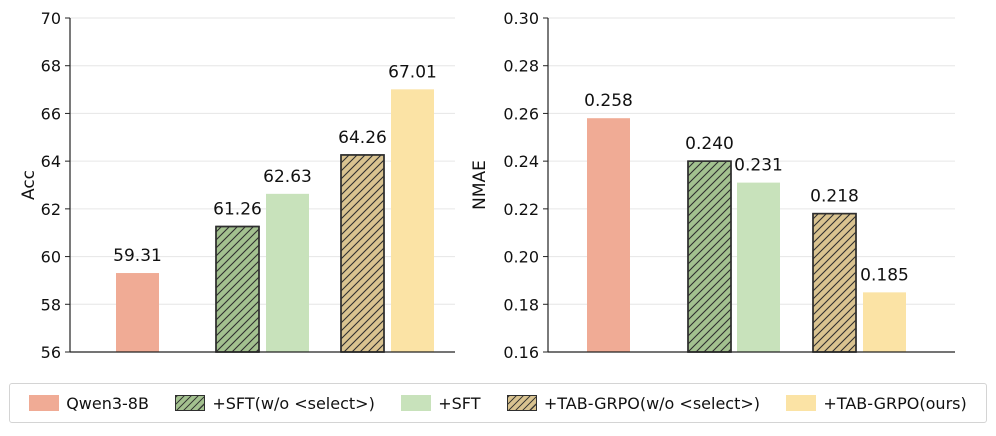 The width and height of the screenshot is (996, 436). What do you see at coordinates (884, 275) in the screenshot?
I see `data-label: 0.185` at bounding box center [884, 275].